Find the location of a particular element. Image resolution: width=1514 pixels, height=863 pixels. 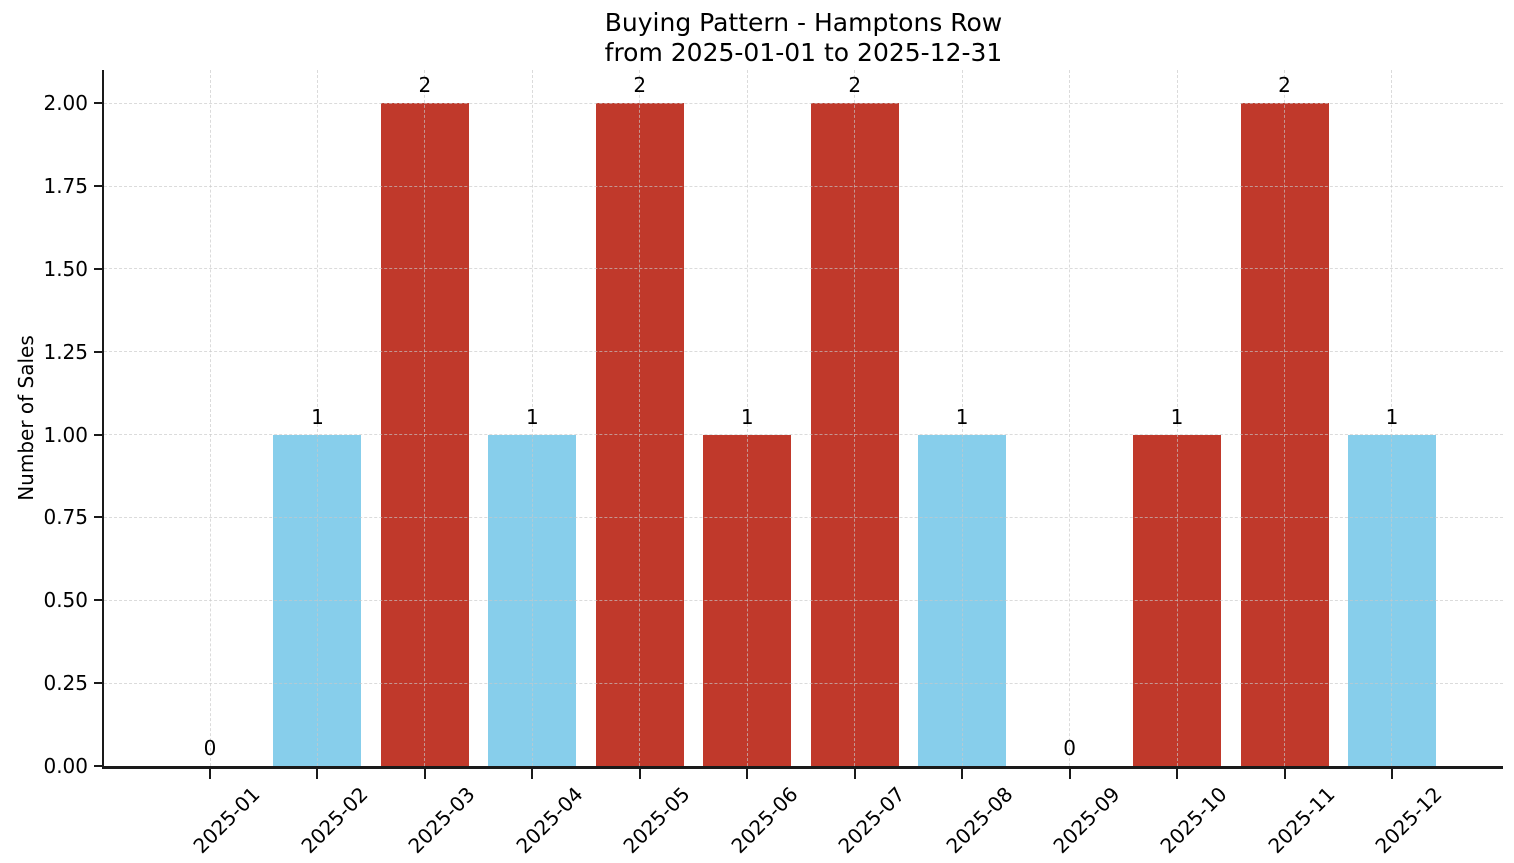

x-tick-label-text: 2025-08 is located at coordinates (979, 820).